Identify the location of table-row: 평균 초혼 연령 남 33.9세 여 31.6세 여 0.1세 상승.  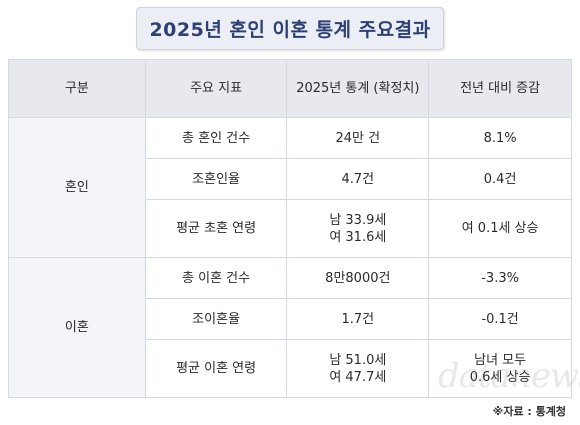
(290, 228).